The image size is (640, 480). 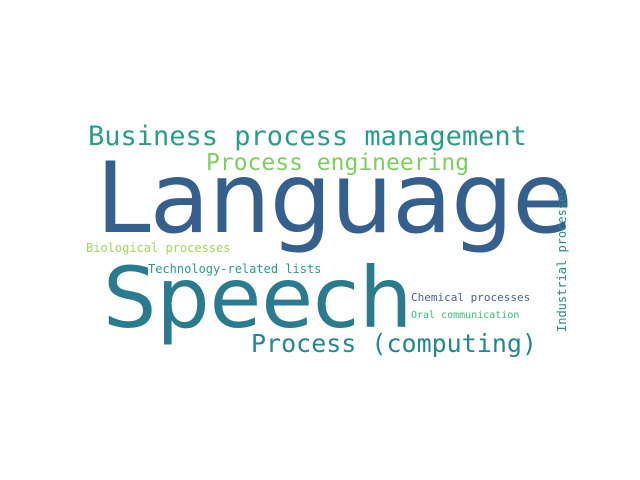 I want to click on word-process-computing: Process (computing), so click(x=394, y=343).